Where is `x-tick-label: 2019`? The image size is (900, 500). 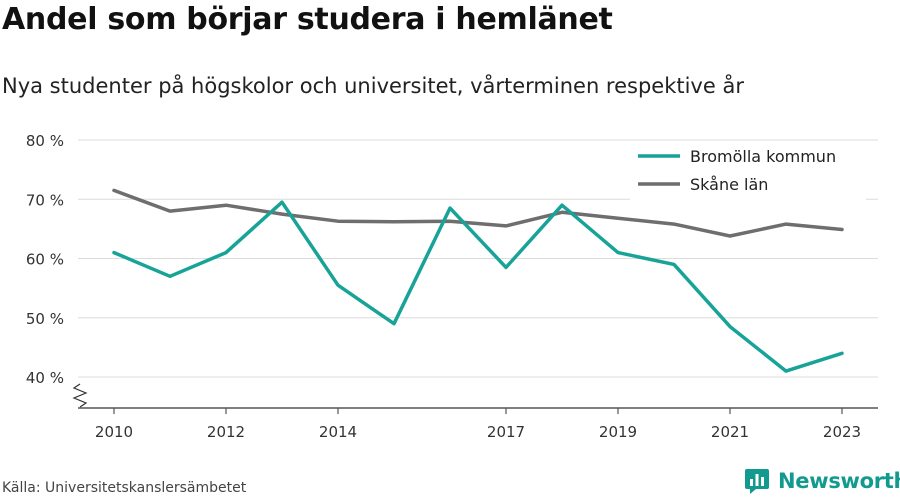
x-tick-label: 2019 is located at coordinates (618, 432).